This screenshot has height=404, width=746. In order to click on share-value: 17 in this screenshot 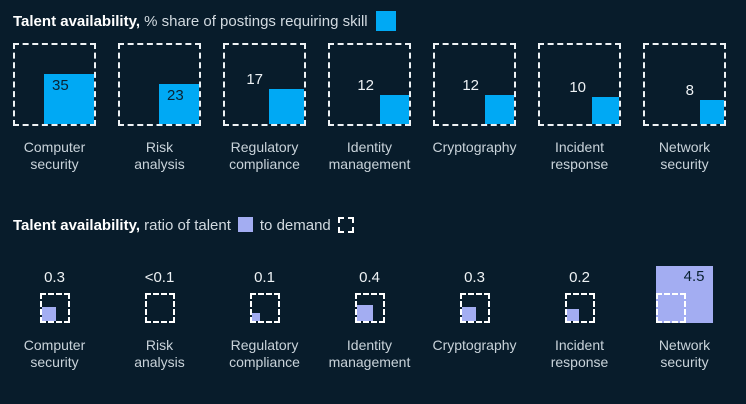, I will do `click(254, 79)`.